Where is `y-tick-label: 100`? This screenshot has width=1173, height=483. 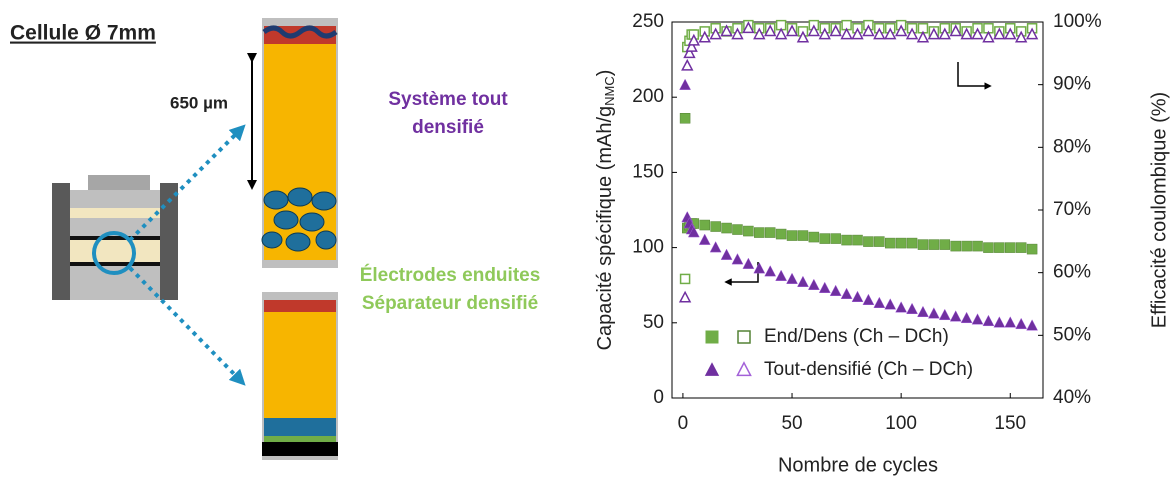
y-tick-label: 100 is located at coordinates (648, 247).